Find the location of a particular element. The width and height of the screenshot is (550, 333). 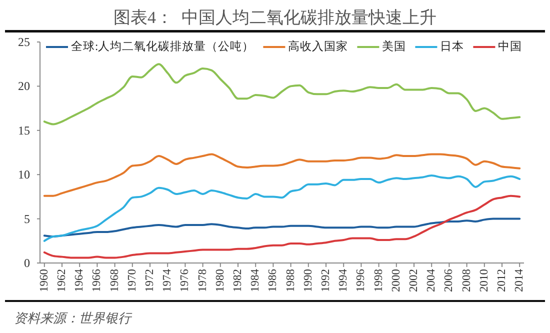

x-tick-label: 1990 is located at coordinates (308, 280).